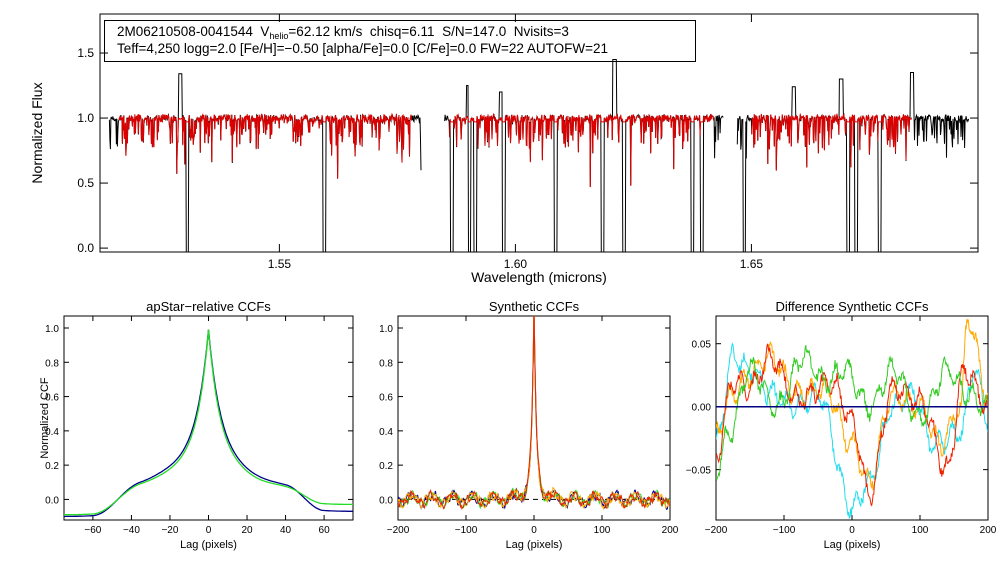  Describe the element at coordinates (325, 530) in the screenshot. I see `x-tick-label: 60` at that location.